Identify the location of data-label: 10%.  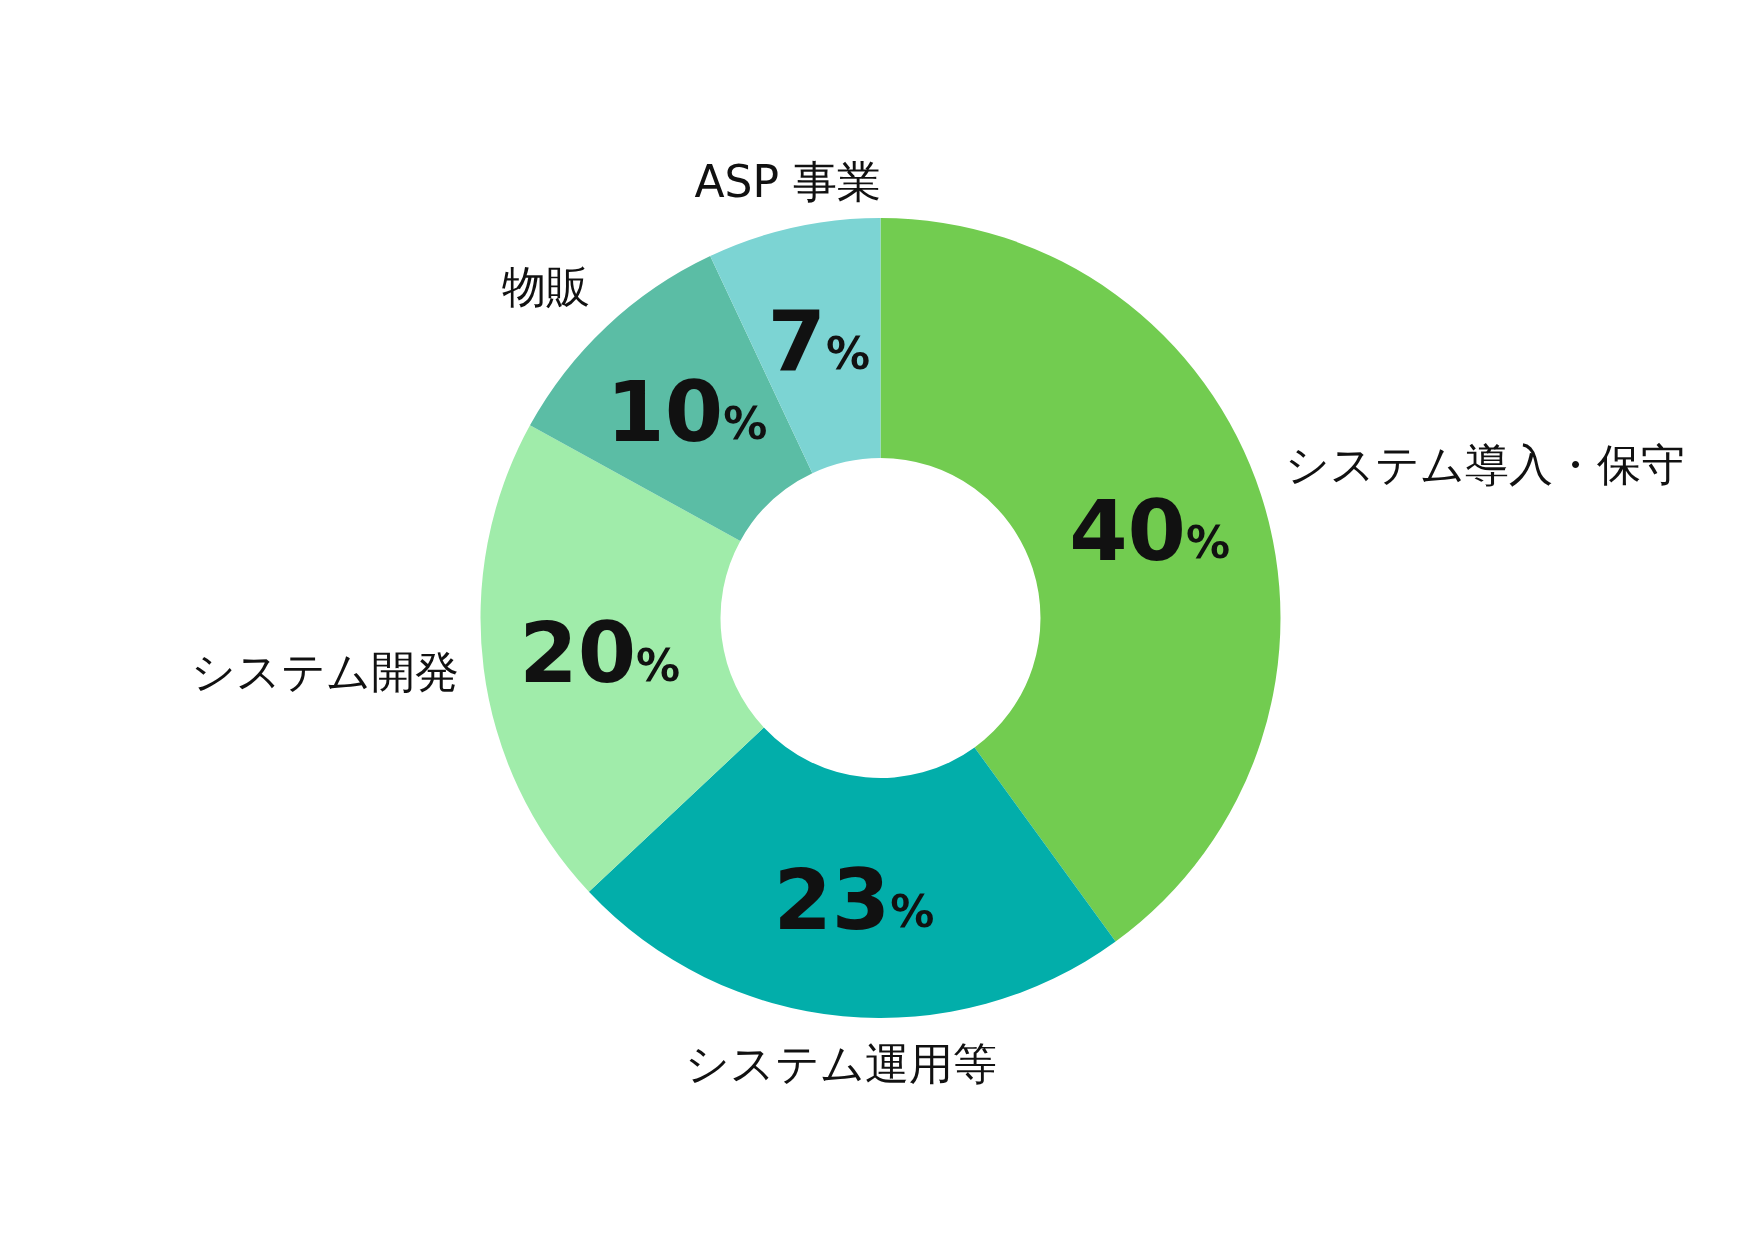
(687, 411).